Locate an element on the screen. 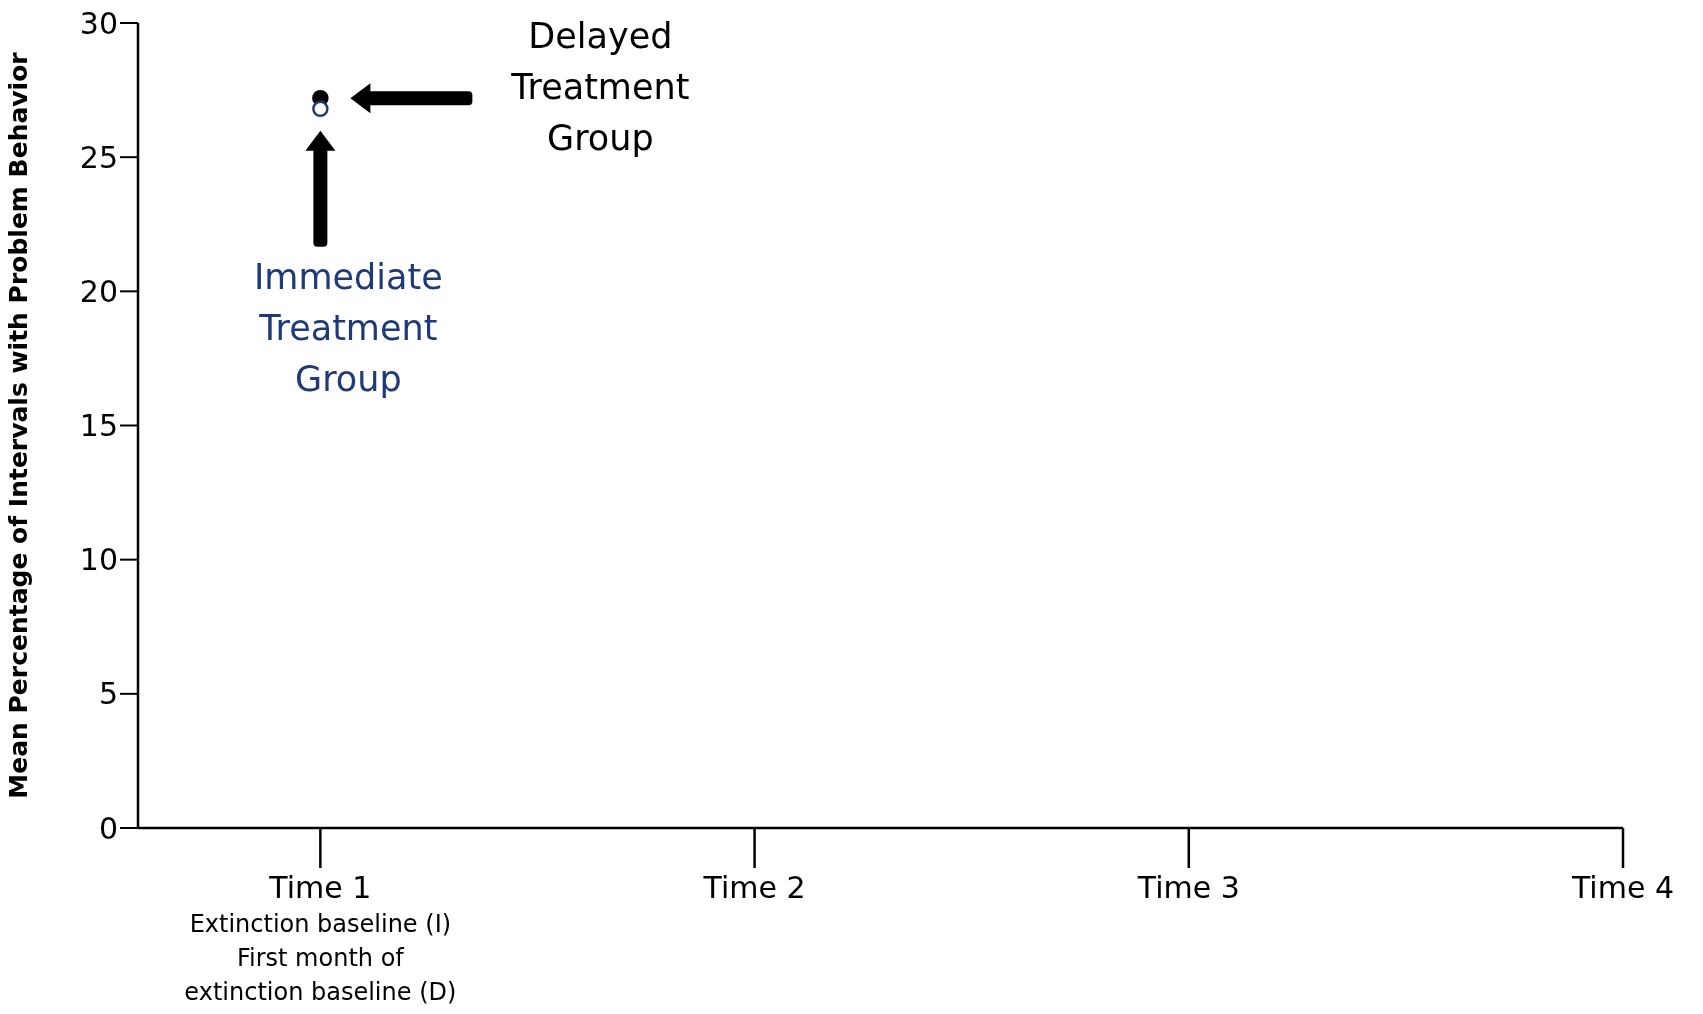 The width and height of the screenshot is (1703, 1014). y-tick-label: 30 is located at coordinates (98, 23).